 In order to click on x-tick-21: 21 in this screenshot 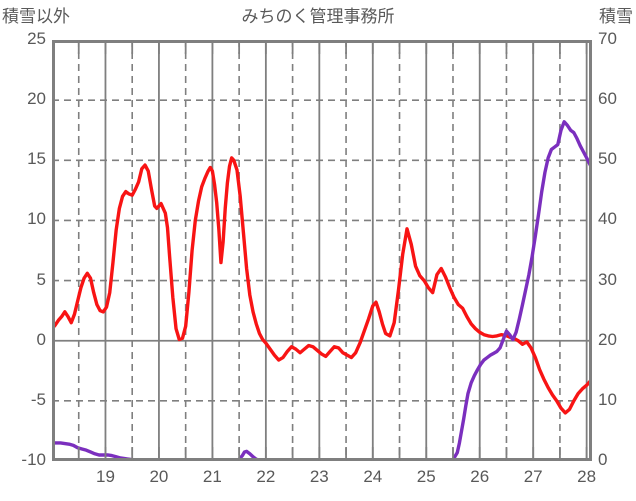, I will do `click(212, 476)`.